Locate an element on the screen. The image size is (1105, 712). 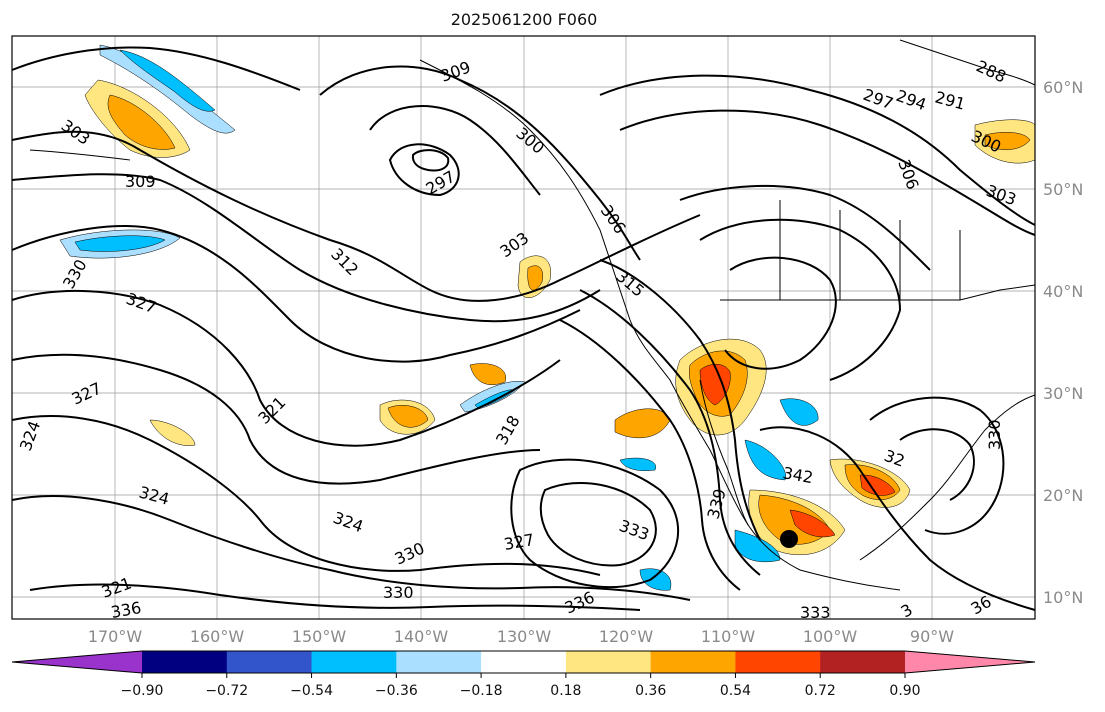
lat-label: 20°N is located at coordinates (1063, 495).